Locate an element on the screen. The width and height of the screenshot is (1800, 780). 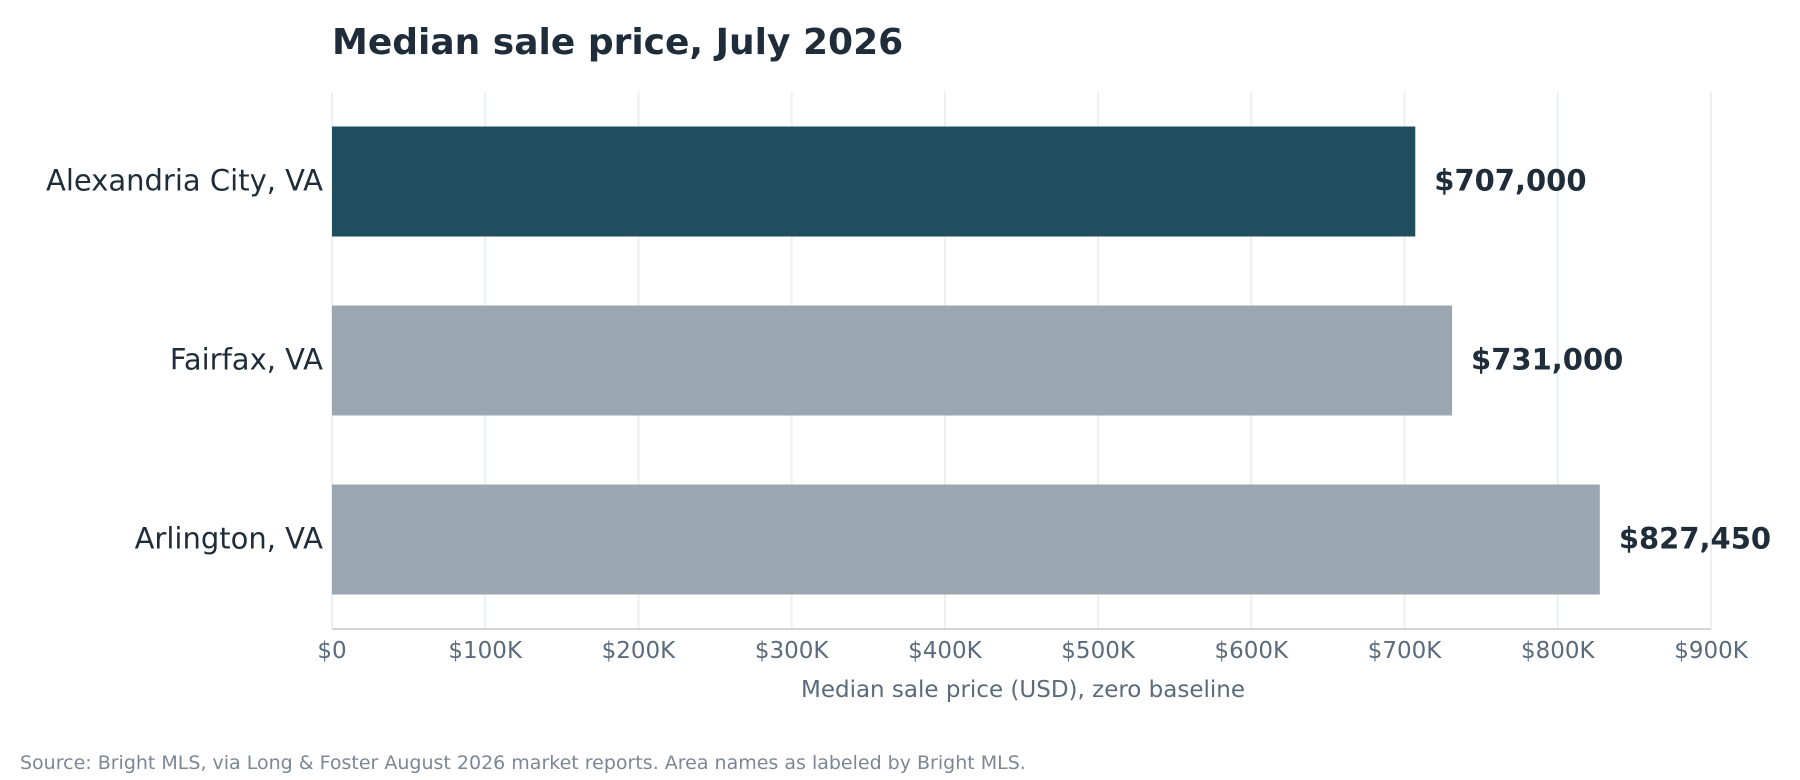
x-axis-title: Median sale price (USD), zero baseline is located at coordinates (1023, 690).